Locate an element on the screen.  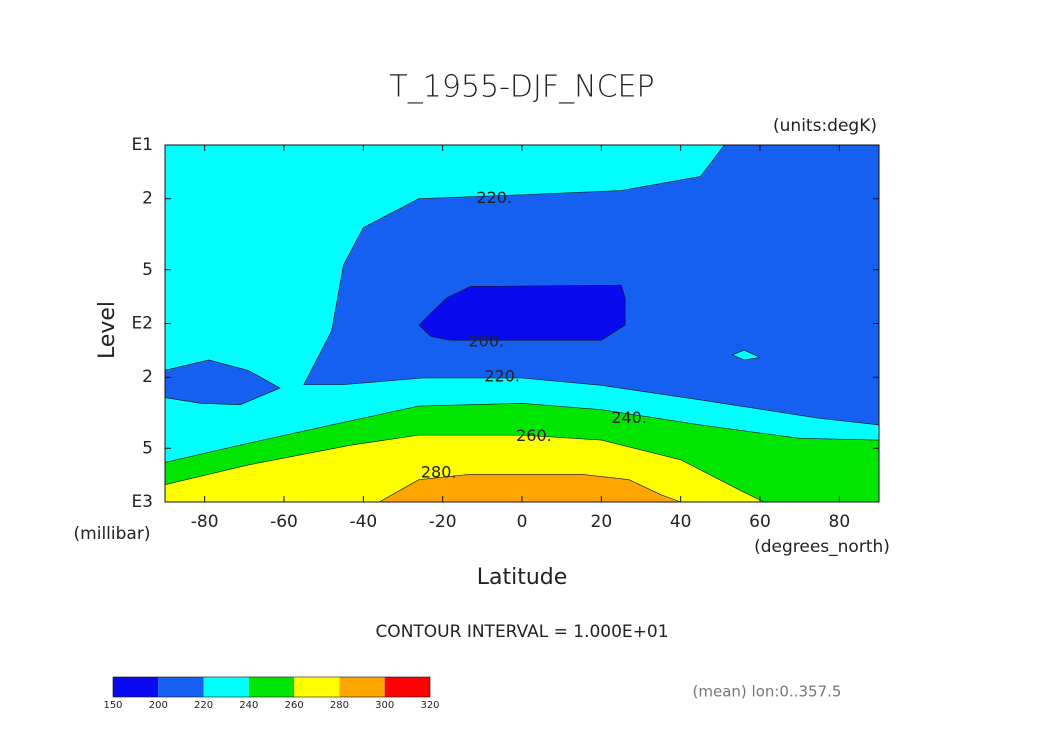
contour-label: 240. is located at coordinates (629, 417).